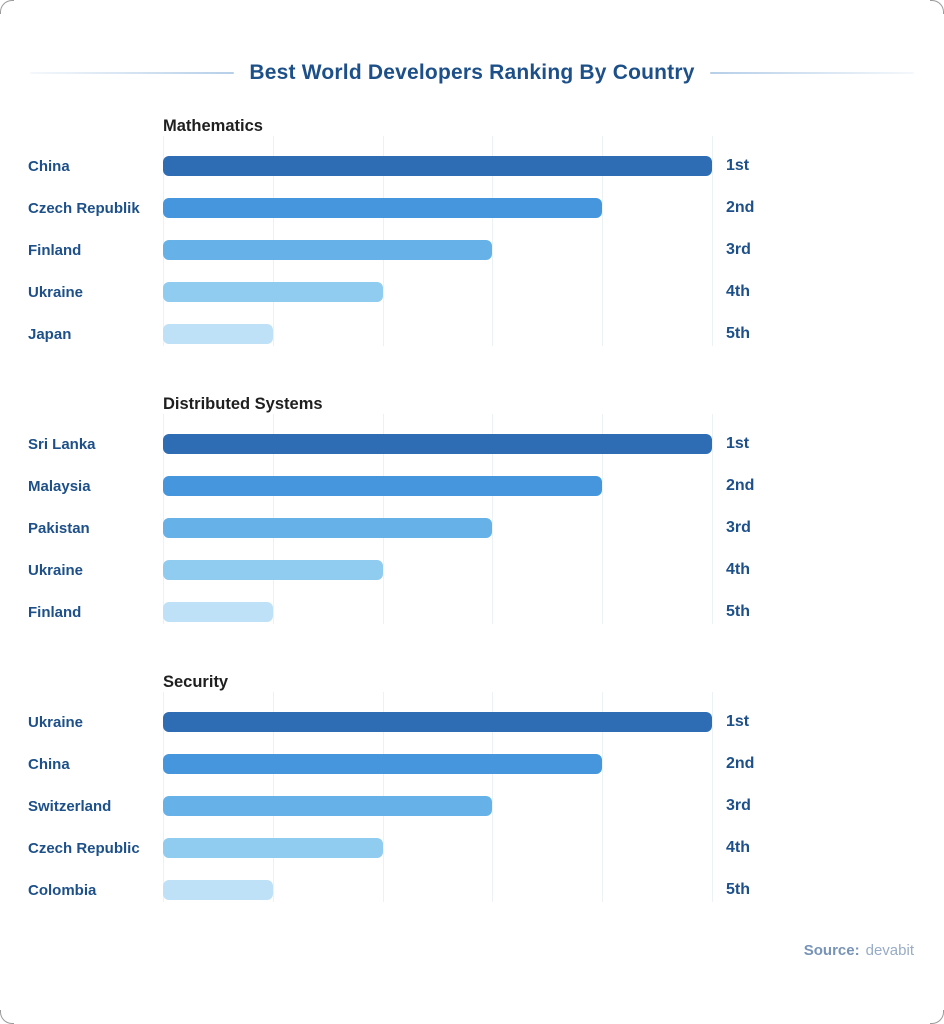  Describe the element at coordinates (889, 950) in the screenshot. I see `source-value: devabit` at that location.